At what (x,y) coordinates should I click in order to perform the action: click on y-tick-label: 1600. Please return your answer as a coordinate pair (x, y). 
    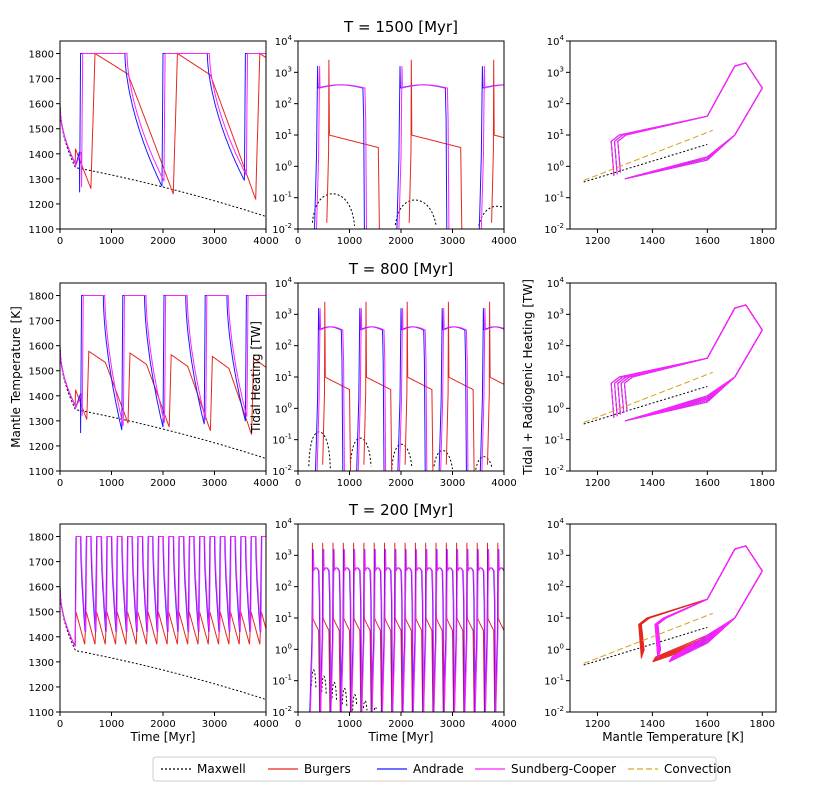
    Looking at the image, I should click on (41, 347).